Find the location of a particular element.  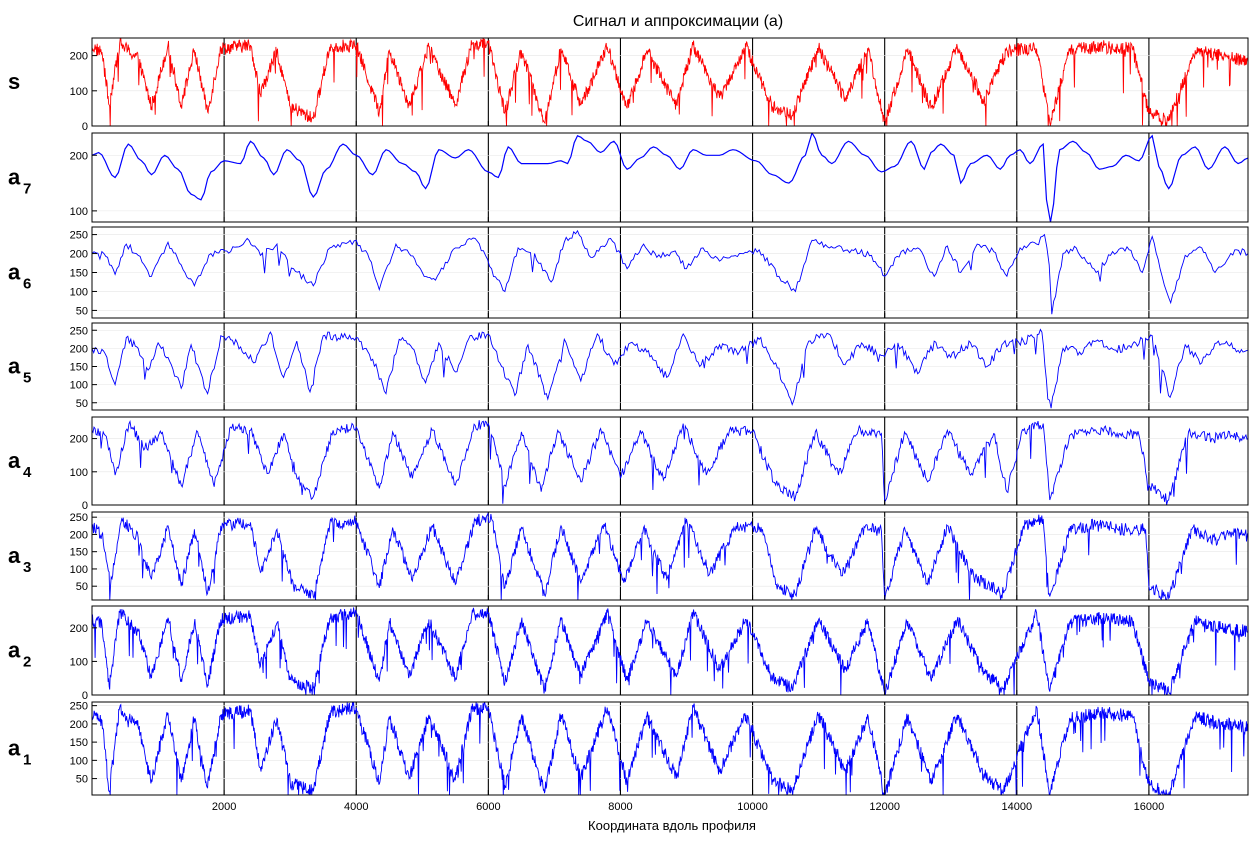

panel-a2: 0 100 200 a 2 is located at coordinates (628, 653).